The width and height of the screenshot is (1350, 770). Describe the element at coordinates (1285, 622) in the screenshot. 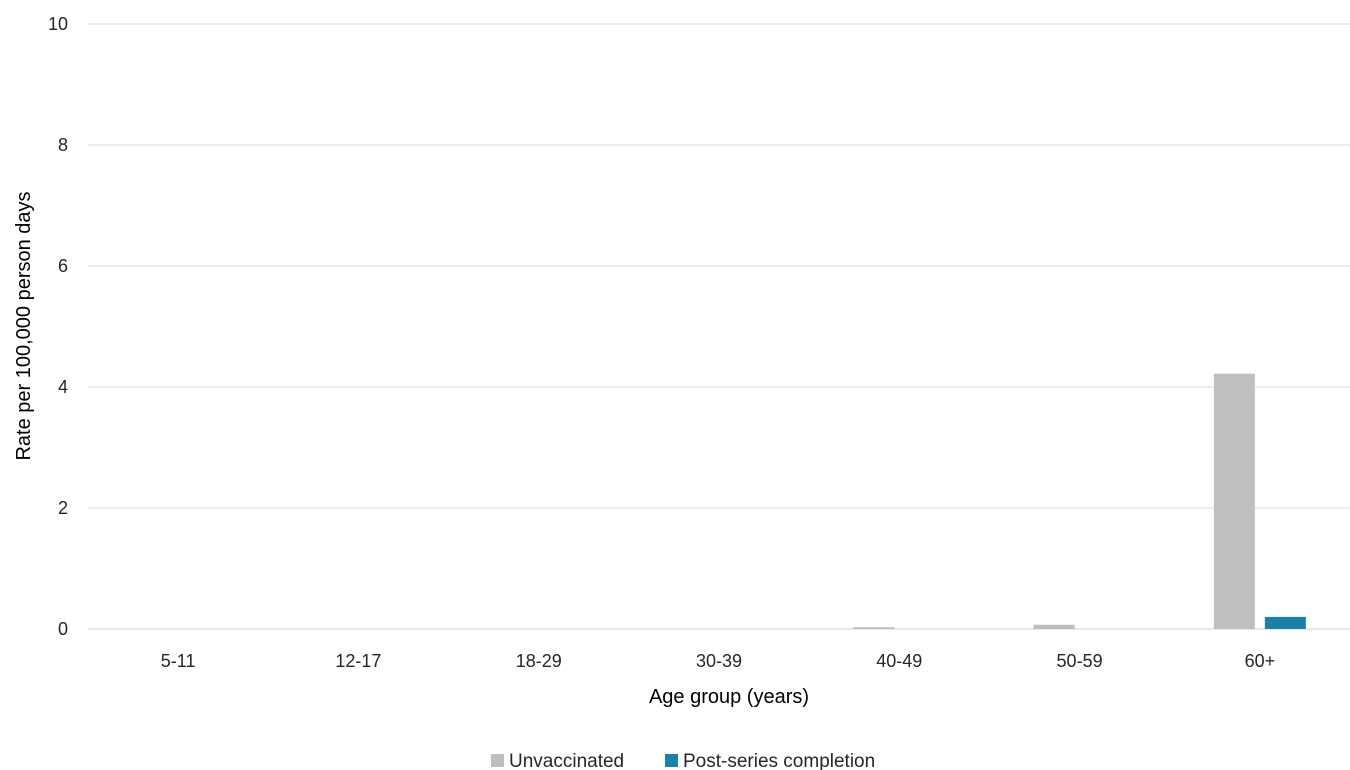

I see `bar-post-series-completion` at that location.